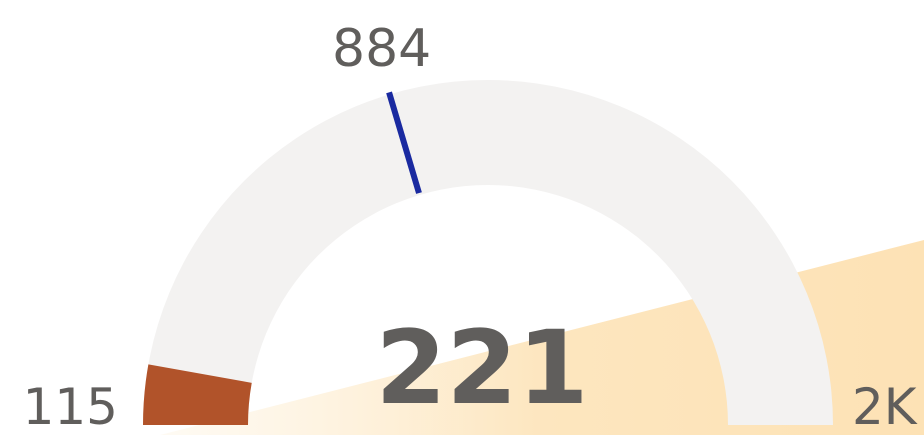 This screenshot has width=924, height=435. What do you see at coordinates (381, 49) in the screenshot?
I see `target-label: 884` at bounding box center [381, 49].